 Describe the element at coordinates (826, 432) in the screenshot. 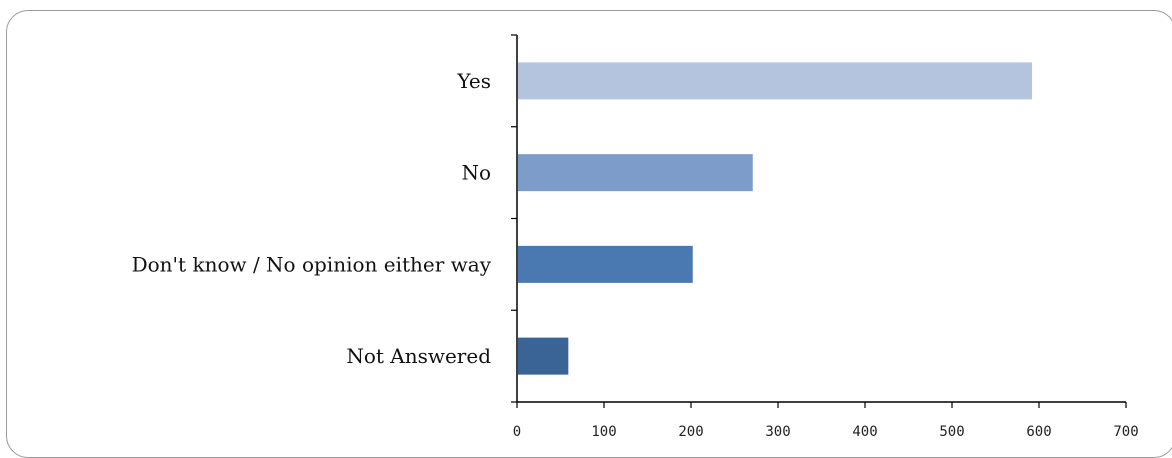

I see `x-tick-labels: 0 100 200 300 400 500 600 700` at that location.